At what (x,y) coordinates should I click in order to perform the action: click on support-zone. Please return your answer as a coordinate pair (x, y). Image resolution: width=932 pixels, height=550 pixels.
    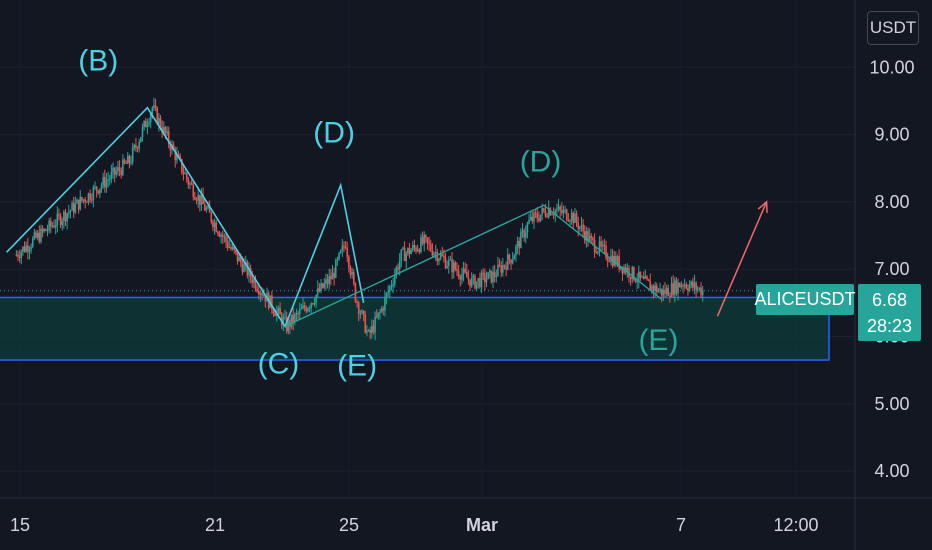
    Looking at the image, I should click on (415, 328).